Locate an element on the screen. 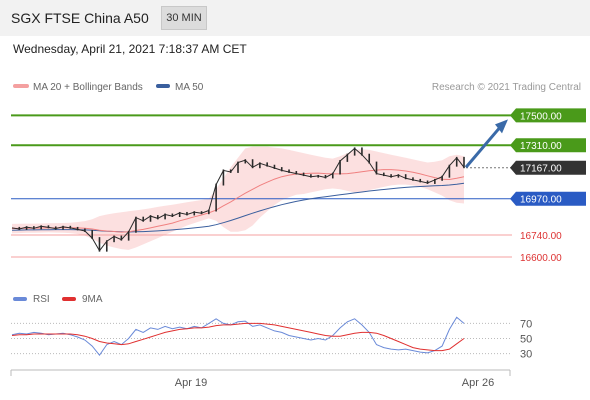 The height and width of the screenshot is (400, 590). level-label-17310.00: 17310.00 is located at coordinates (541, 146).